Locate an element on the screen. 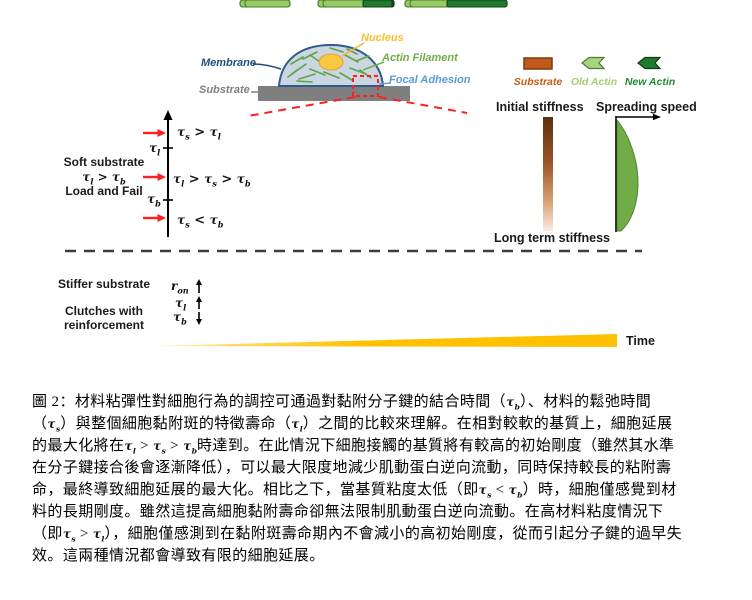 This screenshot has width=752, height=600. actin-filament-label: Actin Filament is located at coordinates (420, 58).